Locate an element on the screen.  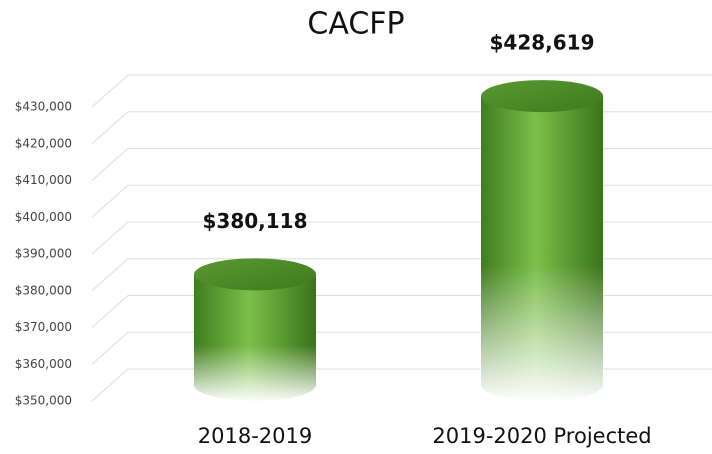
y-tick-label: $370,000 is located at coordinates (43, 327).